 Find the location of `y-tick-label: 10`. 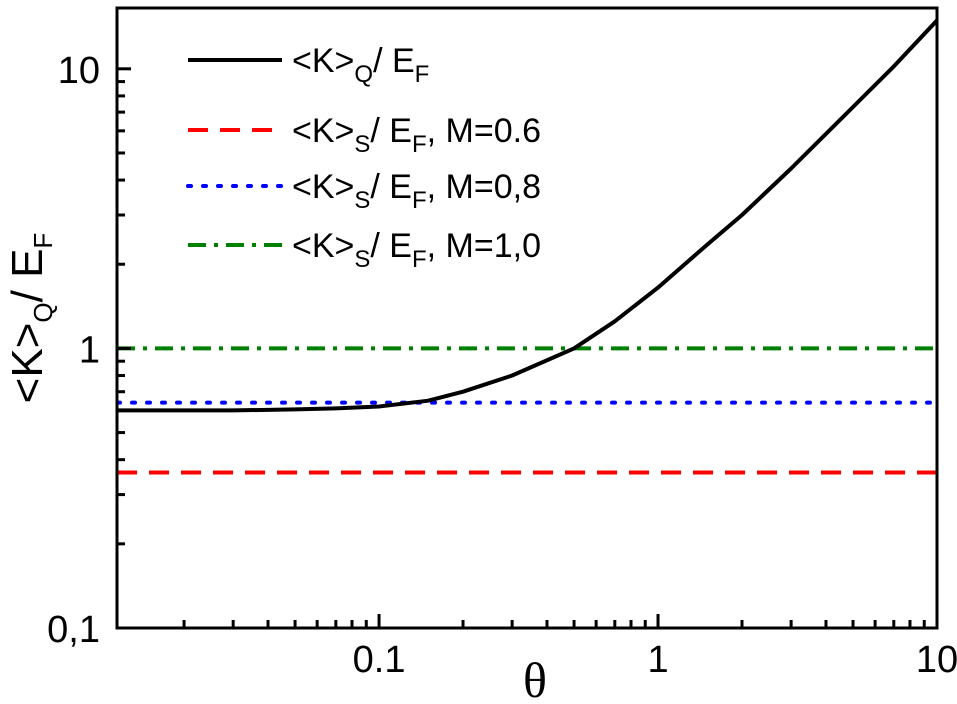

y-tick-label: 10 is located at coordinates (79, 71).